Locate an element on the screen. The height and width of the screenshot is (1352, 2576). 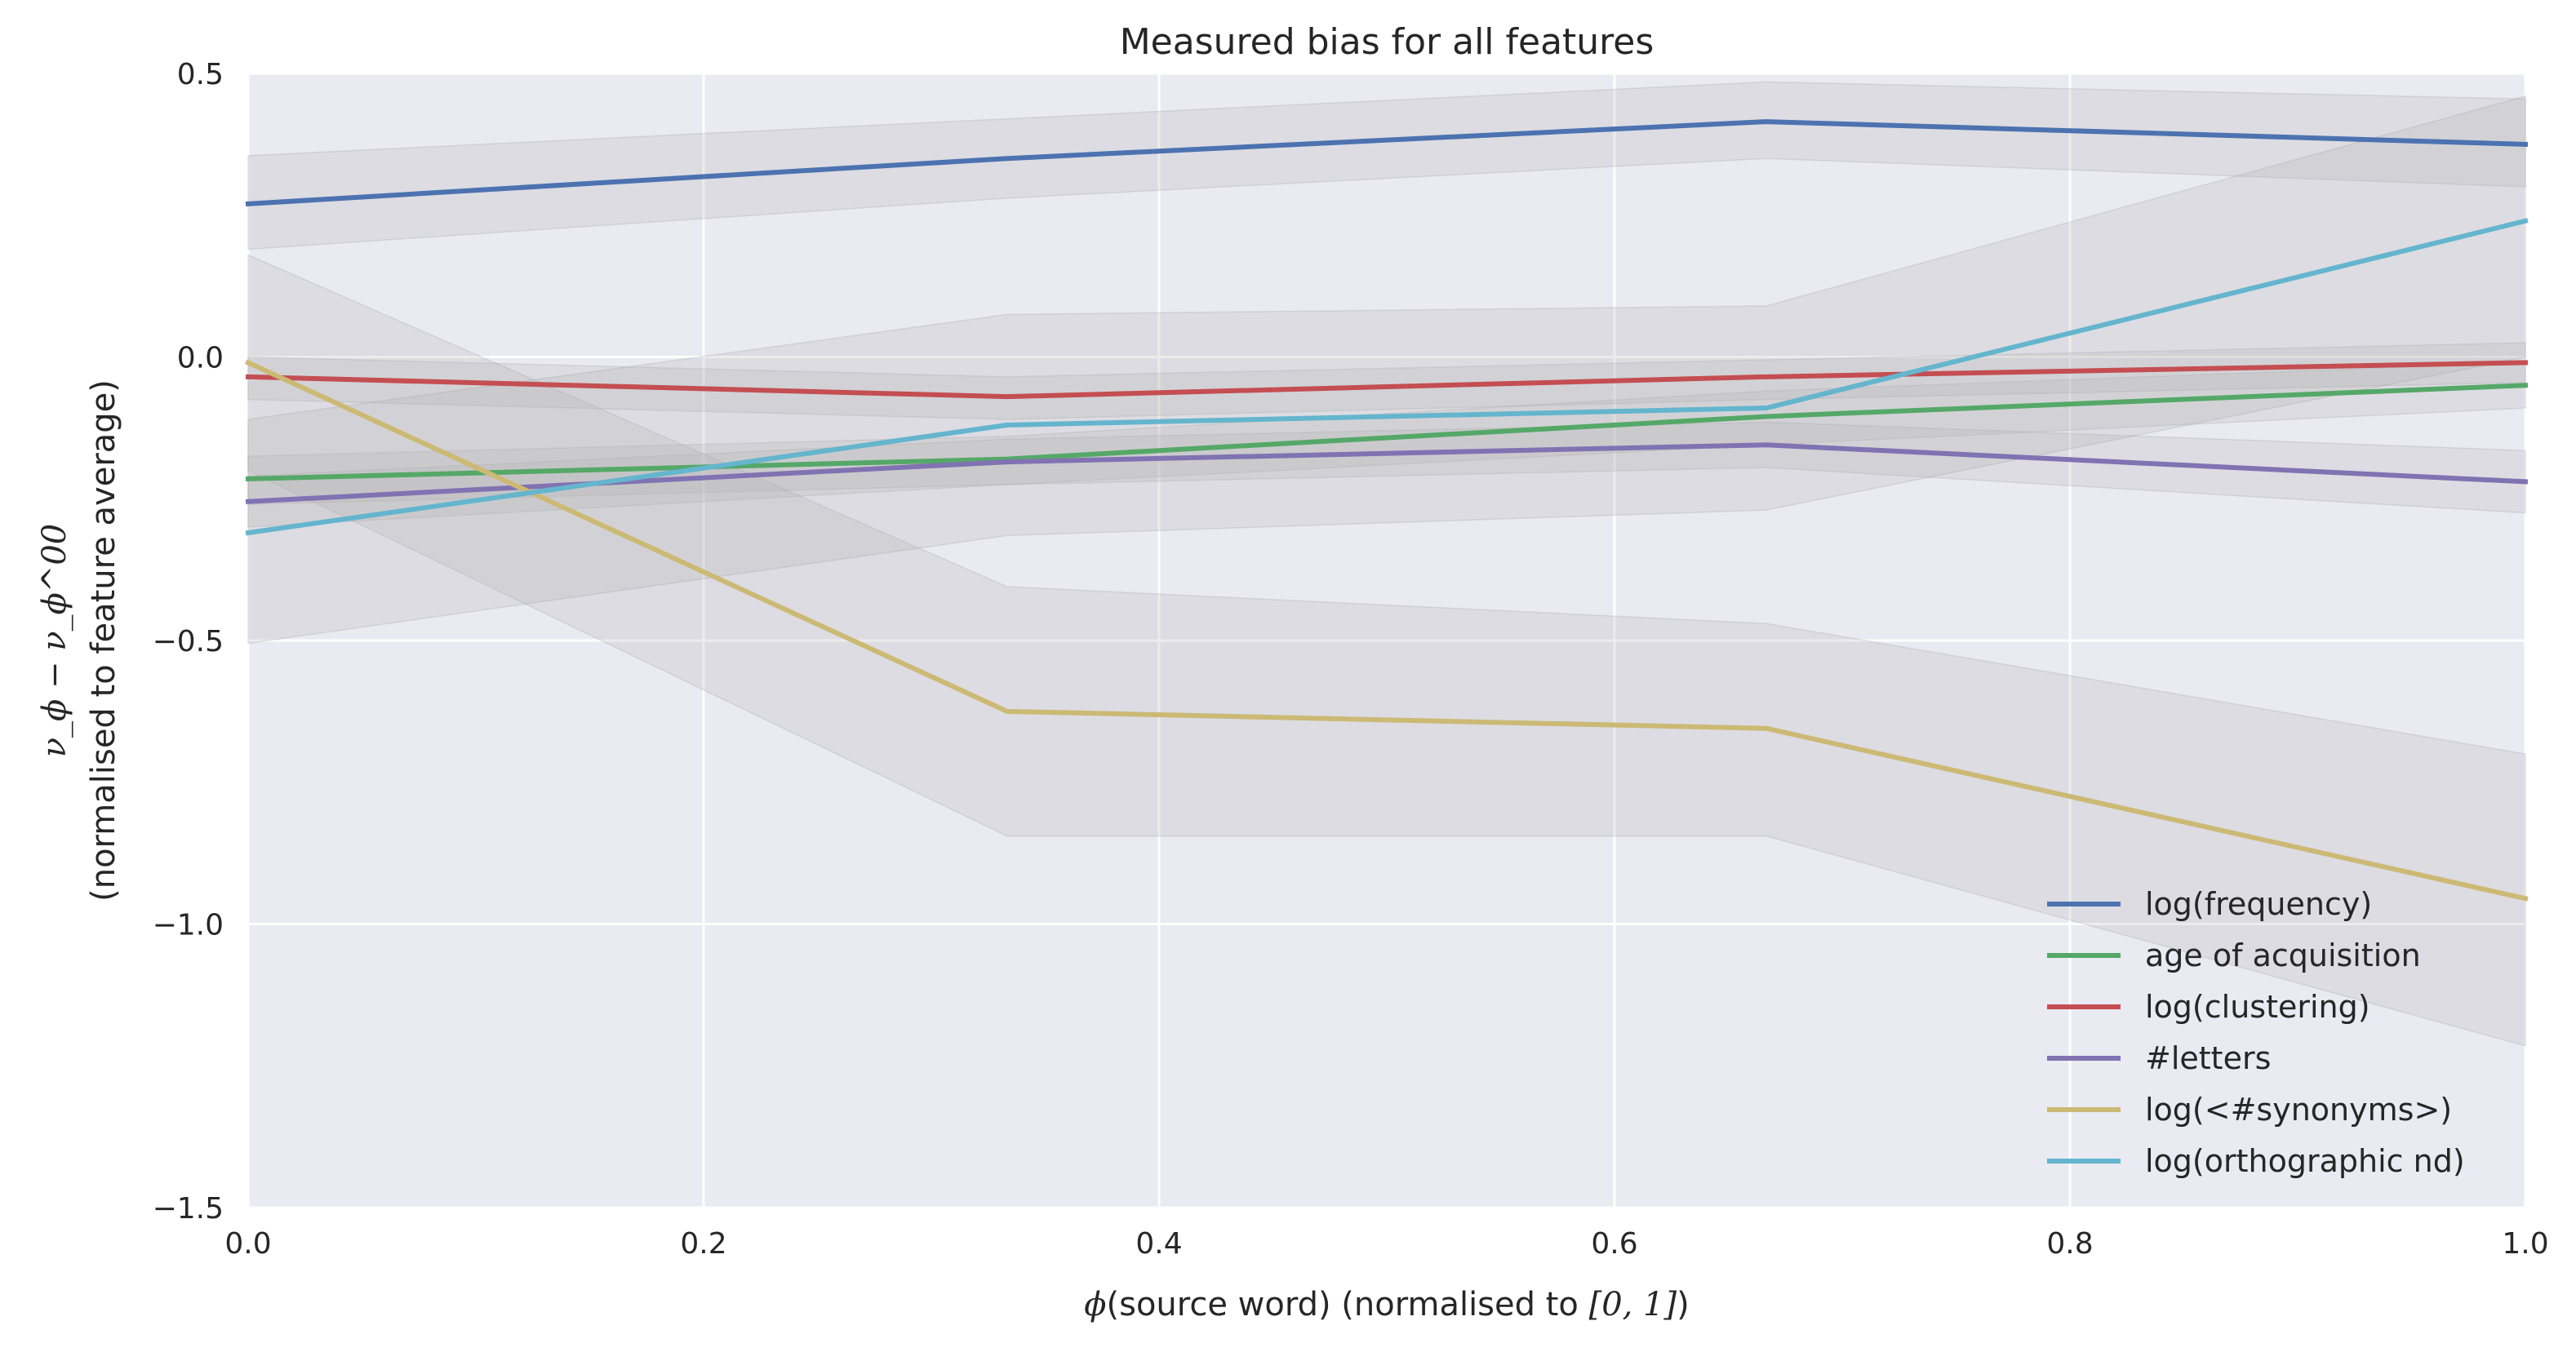
x-axis-title-part: (normalised to is located at coordinates (1460, 1305).